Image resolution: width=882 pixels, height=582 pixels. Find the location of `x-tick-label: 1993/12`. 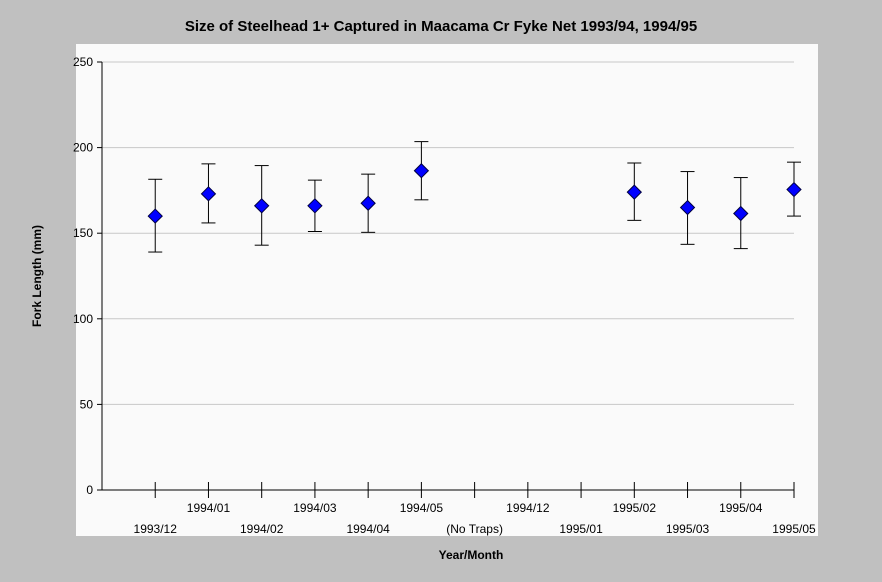

x-tick-label: 1993/12 is located at coordinates (156, 529).